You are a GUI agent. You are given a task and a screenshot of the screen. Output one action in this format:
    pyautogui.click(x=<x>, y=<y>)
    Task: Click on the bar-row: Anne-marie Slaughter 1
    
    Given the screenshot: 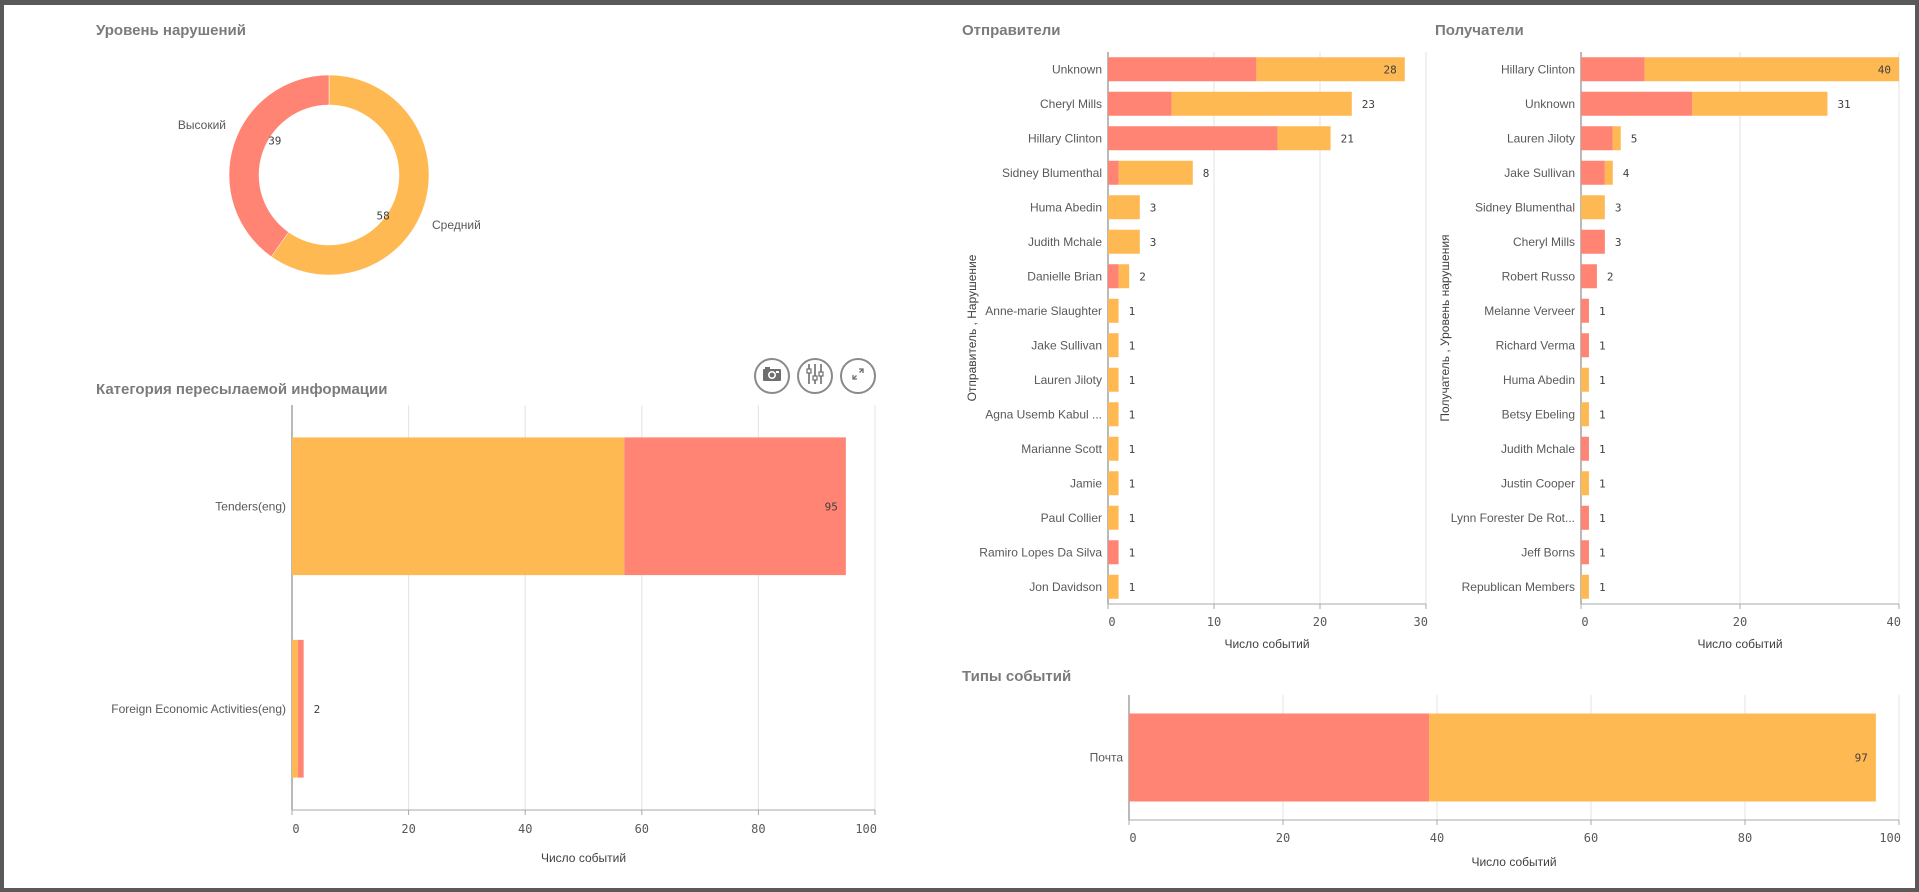 What is the action you would take?
    pyautogui.click(x=1060, y=310)
    